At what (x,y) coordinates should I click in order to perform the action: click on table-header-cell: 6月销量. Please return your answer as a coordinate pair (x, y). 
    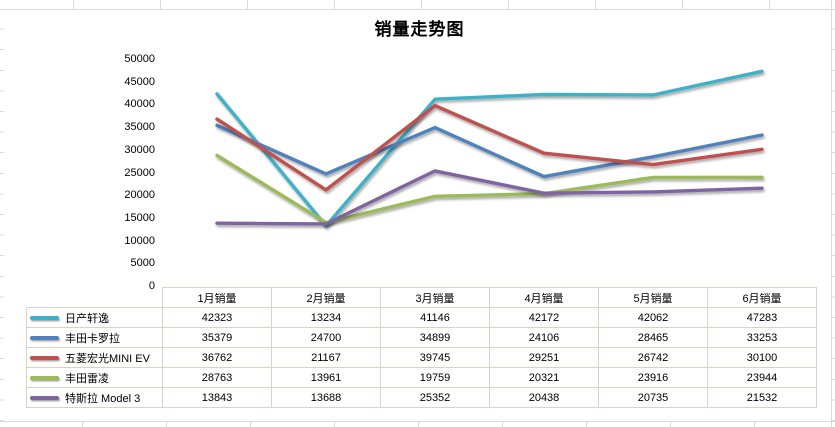
    Looking at the image, I should click on (762, 297).